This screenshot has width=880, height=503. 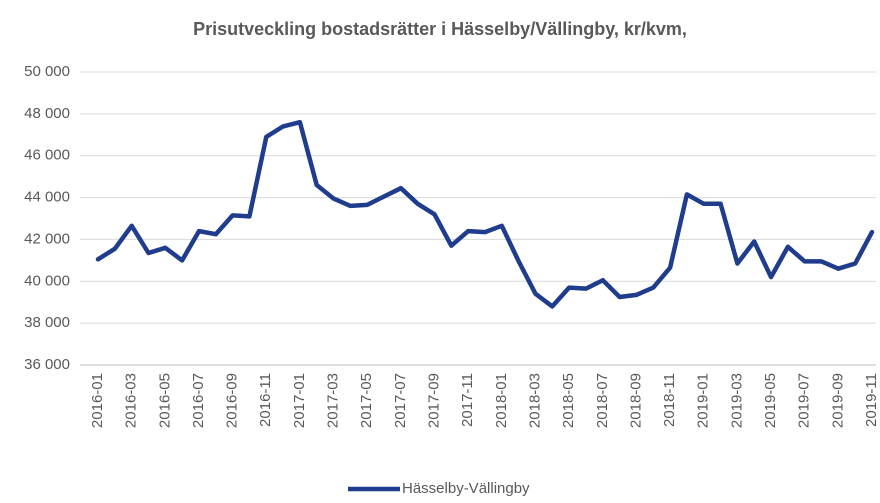 What do you see at coordinates (47, 238) in the screenshot?
I see `y-tick-label: 42 000` at bounding box center [47, 238].